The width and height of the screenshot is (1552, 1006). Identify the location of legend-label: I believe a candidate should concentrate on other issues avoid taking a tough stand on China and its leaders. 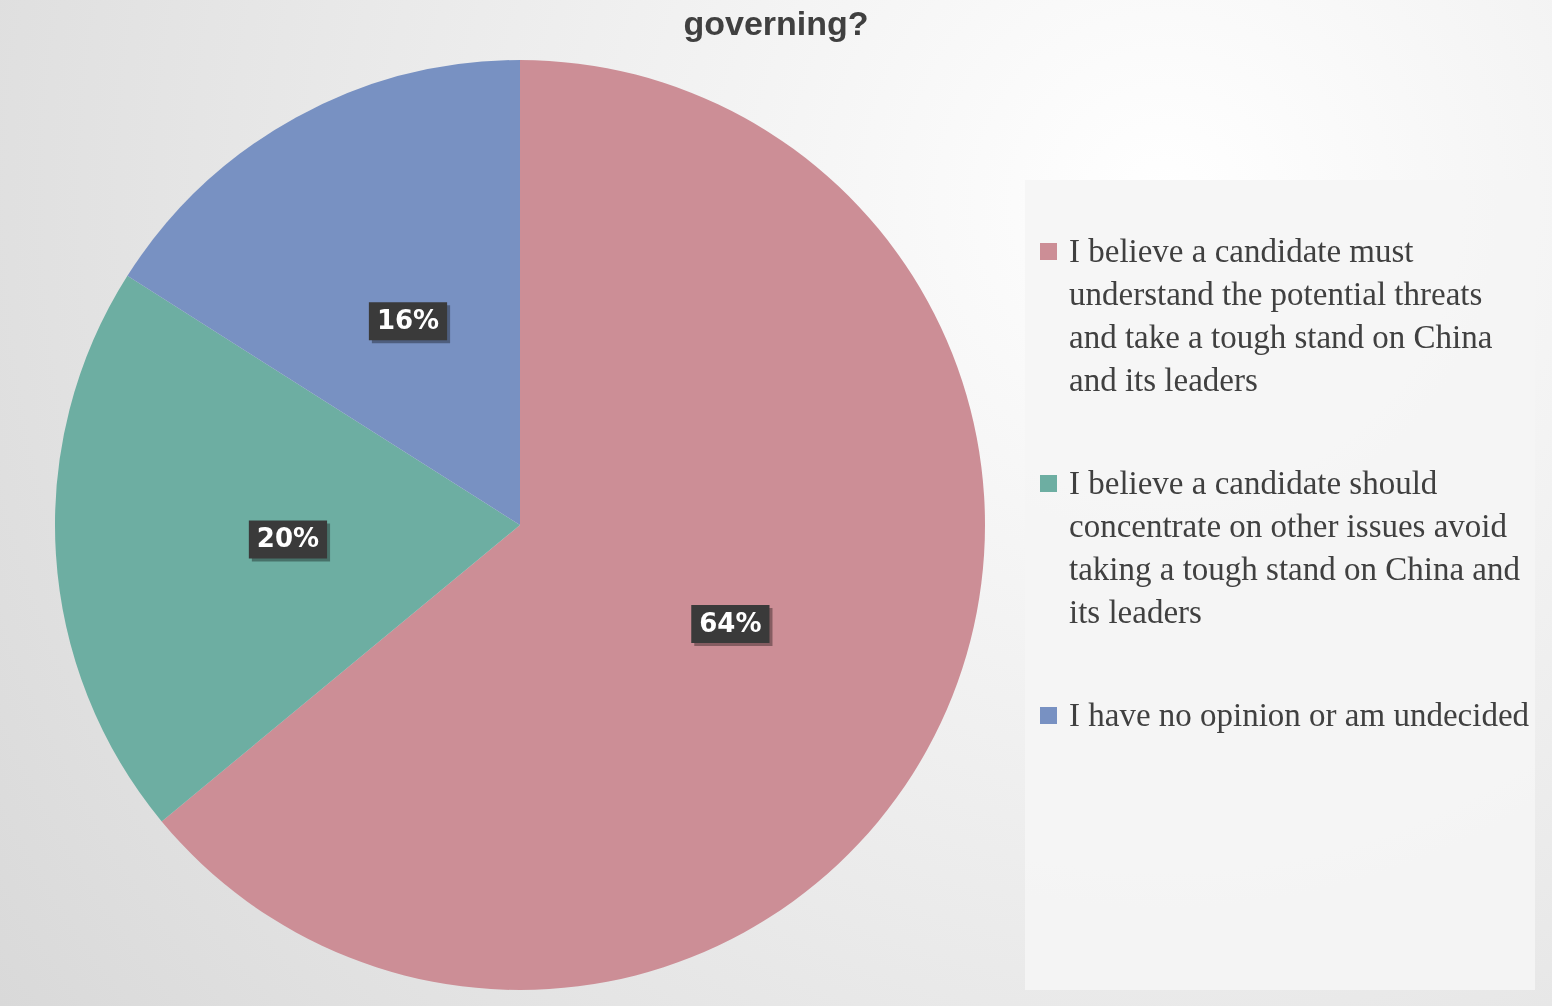
(1295, 548).